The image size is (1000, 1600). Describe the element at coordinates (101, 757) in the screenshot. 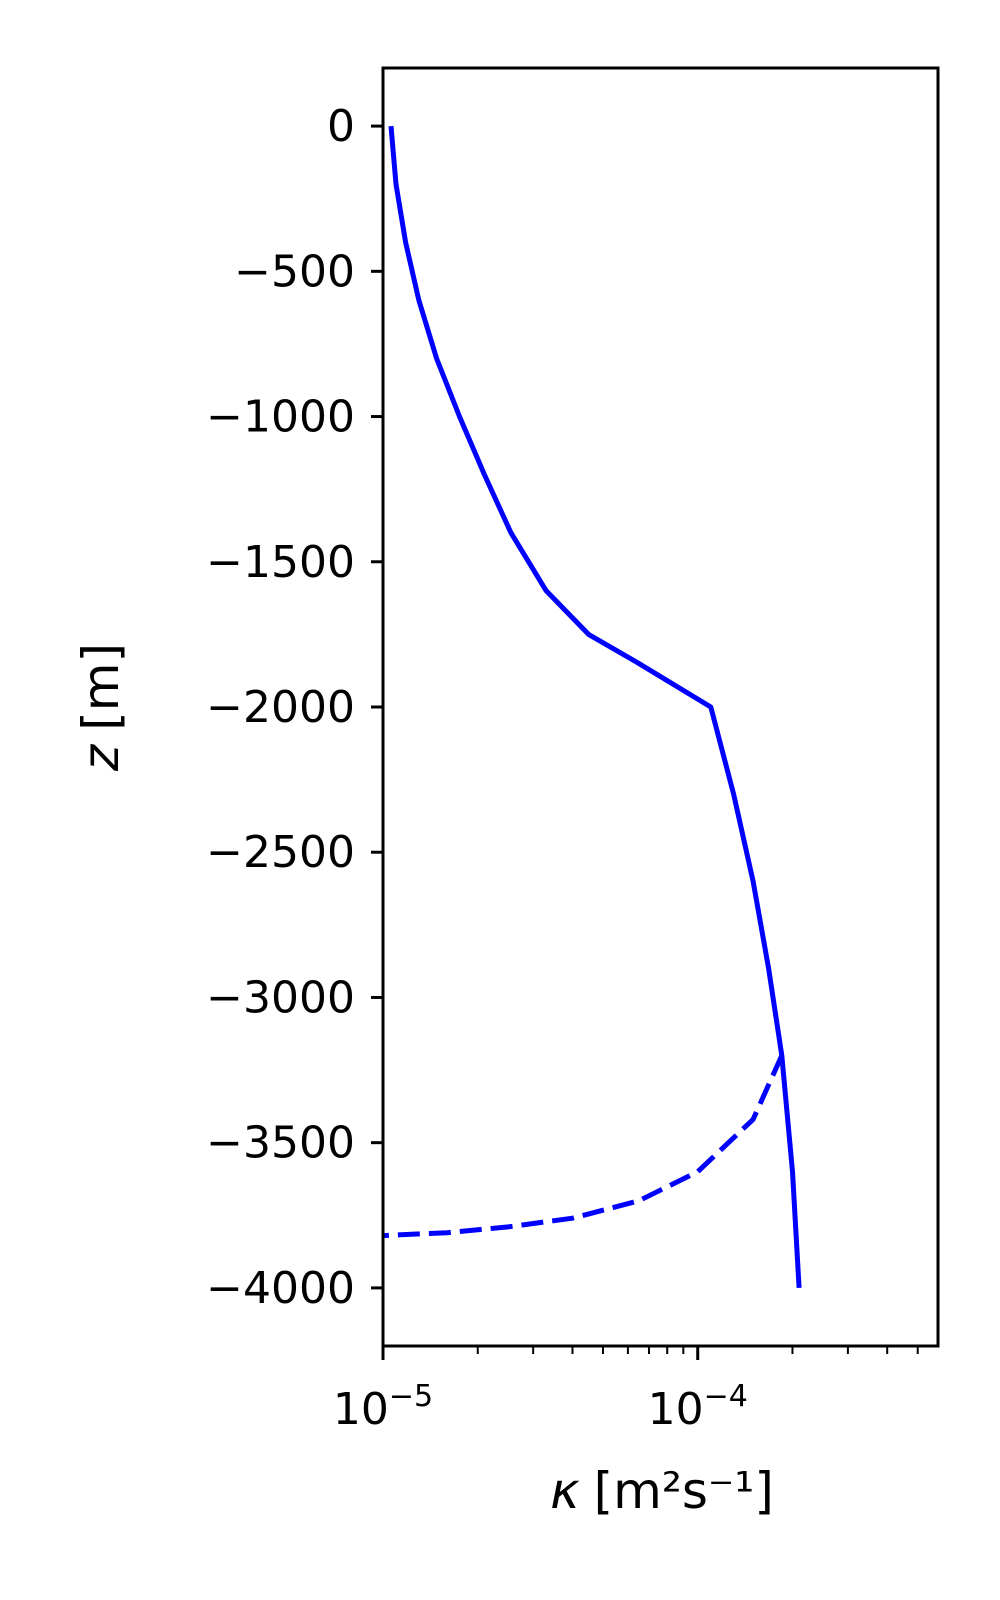

I see `y-axis-symbol: z` at that location.